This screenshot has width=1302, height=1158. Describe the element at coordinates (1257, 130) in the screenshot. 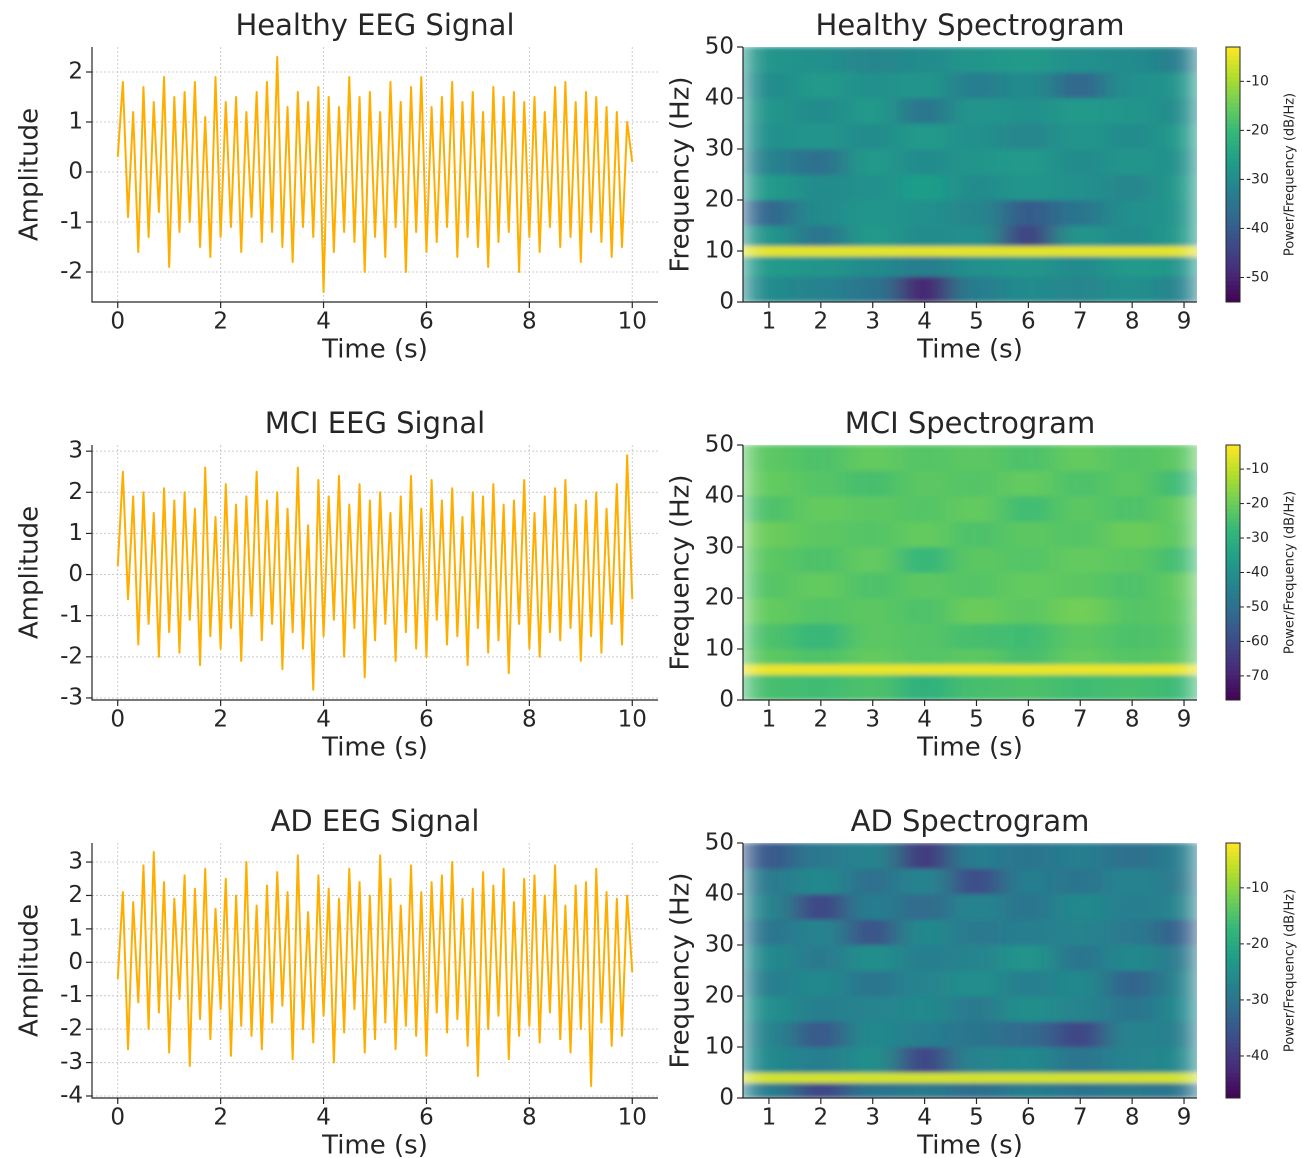

I see `colorbar-tick-label: -20` at that location.